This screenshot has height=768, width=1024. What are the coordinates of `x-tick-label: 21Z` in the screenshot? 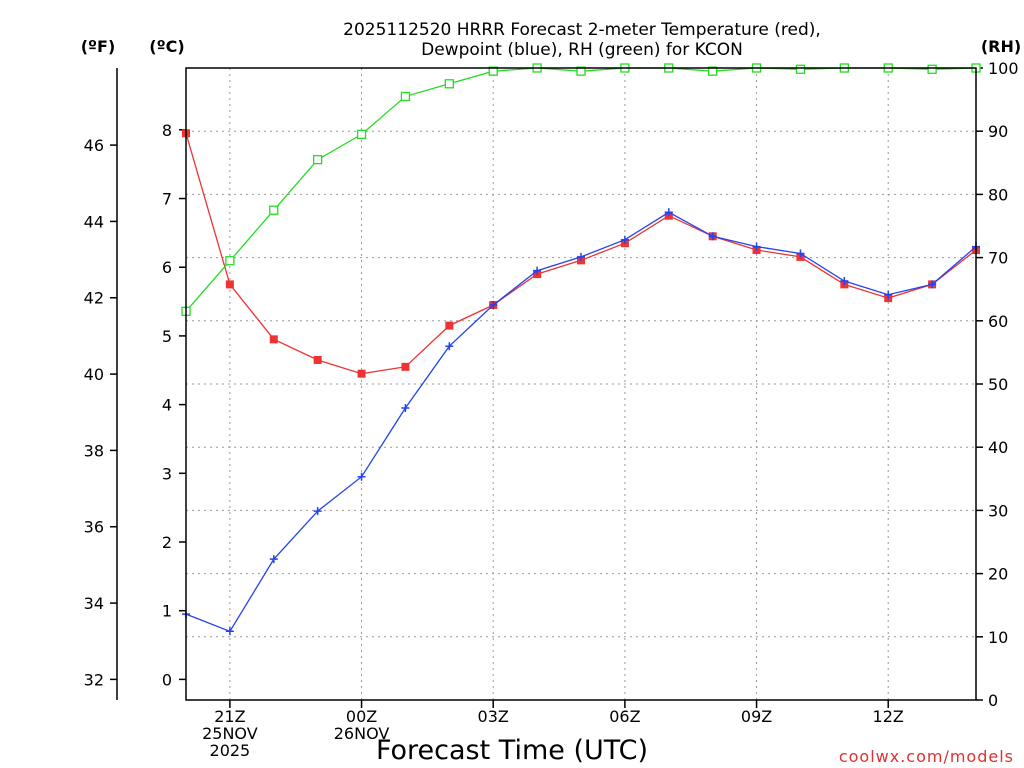 It's located at (229, 716).